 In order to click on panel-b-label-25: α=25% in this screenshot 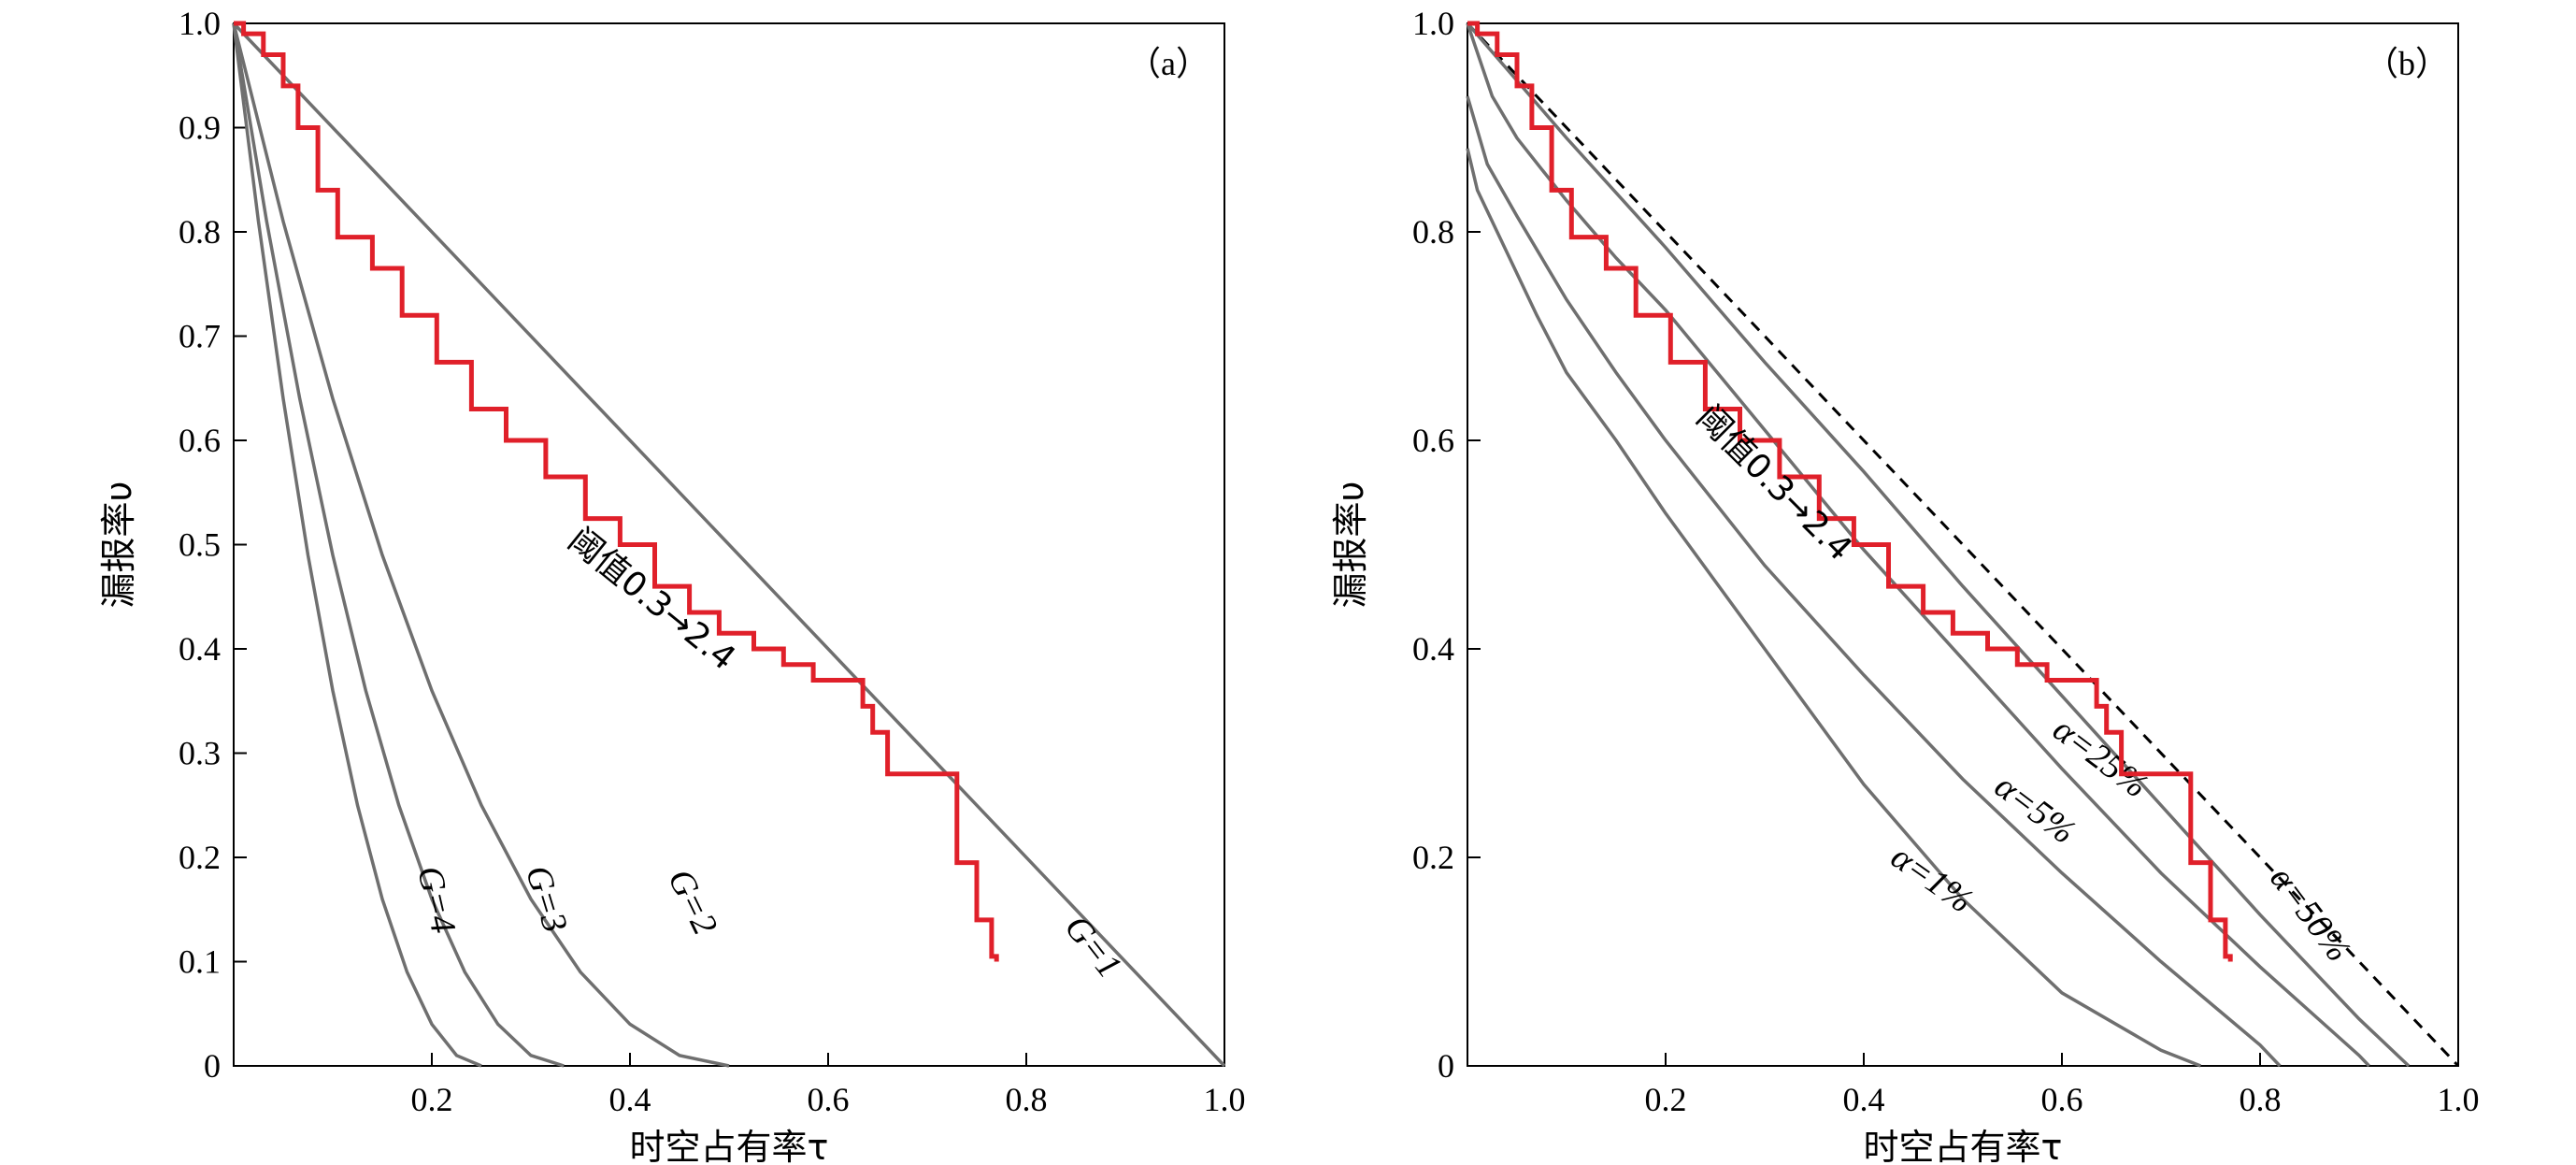, I will do `click(2100, 758)`.